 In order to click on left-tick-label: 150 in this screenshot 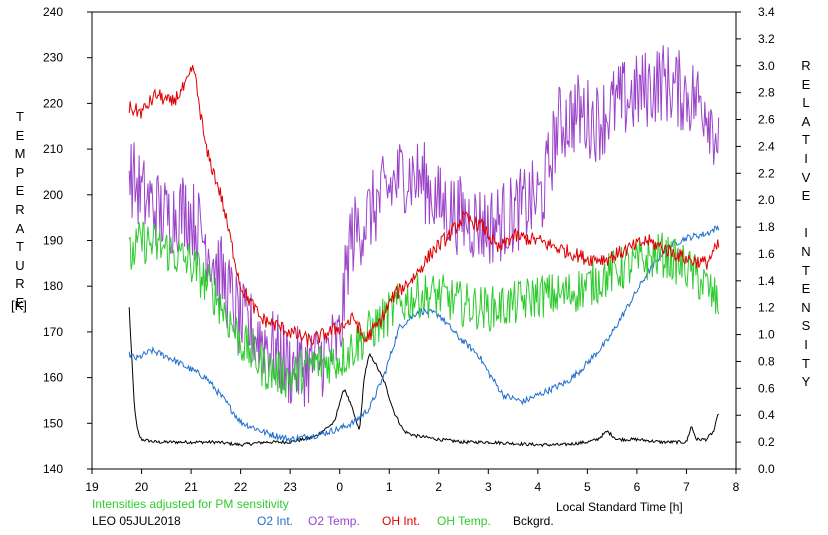, I will do `click(53, 423)`.